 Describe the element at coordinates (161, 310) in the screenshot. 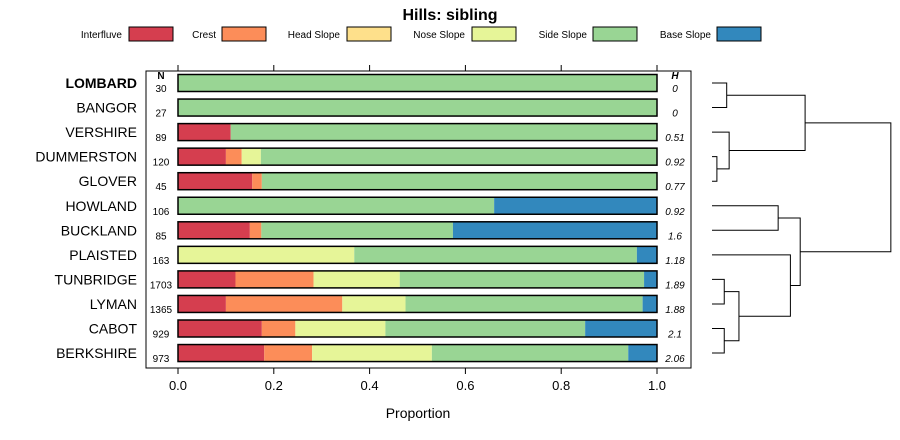

I see `n-value-lyman: 1365` at that location.